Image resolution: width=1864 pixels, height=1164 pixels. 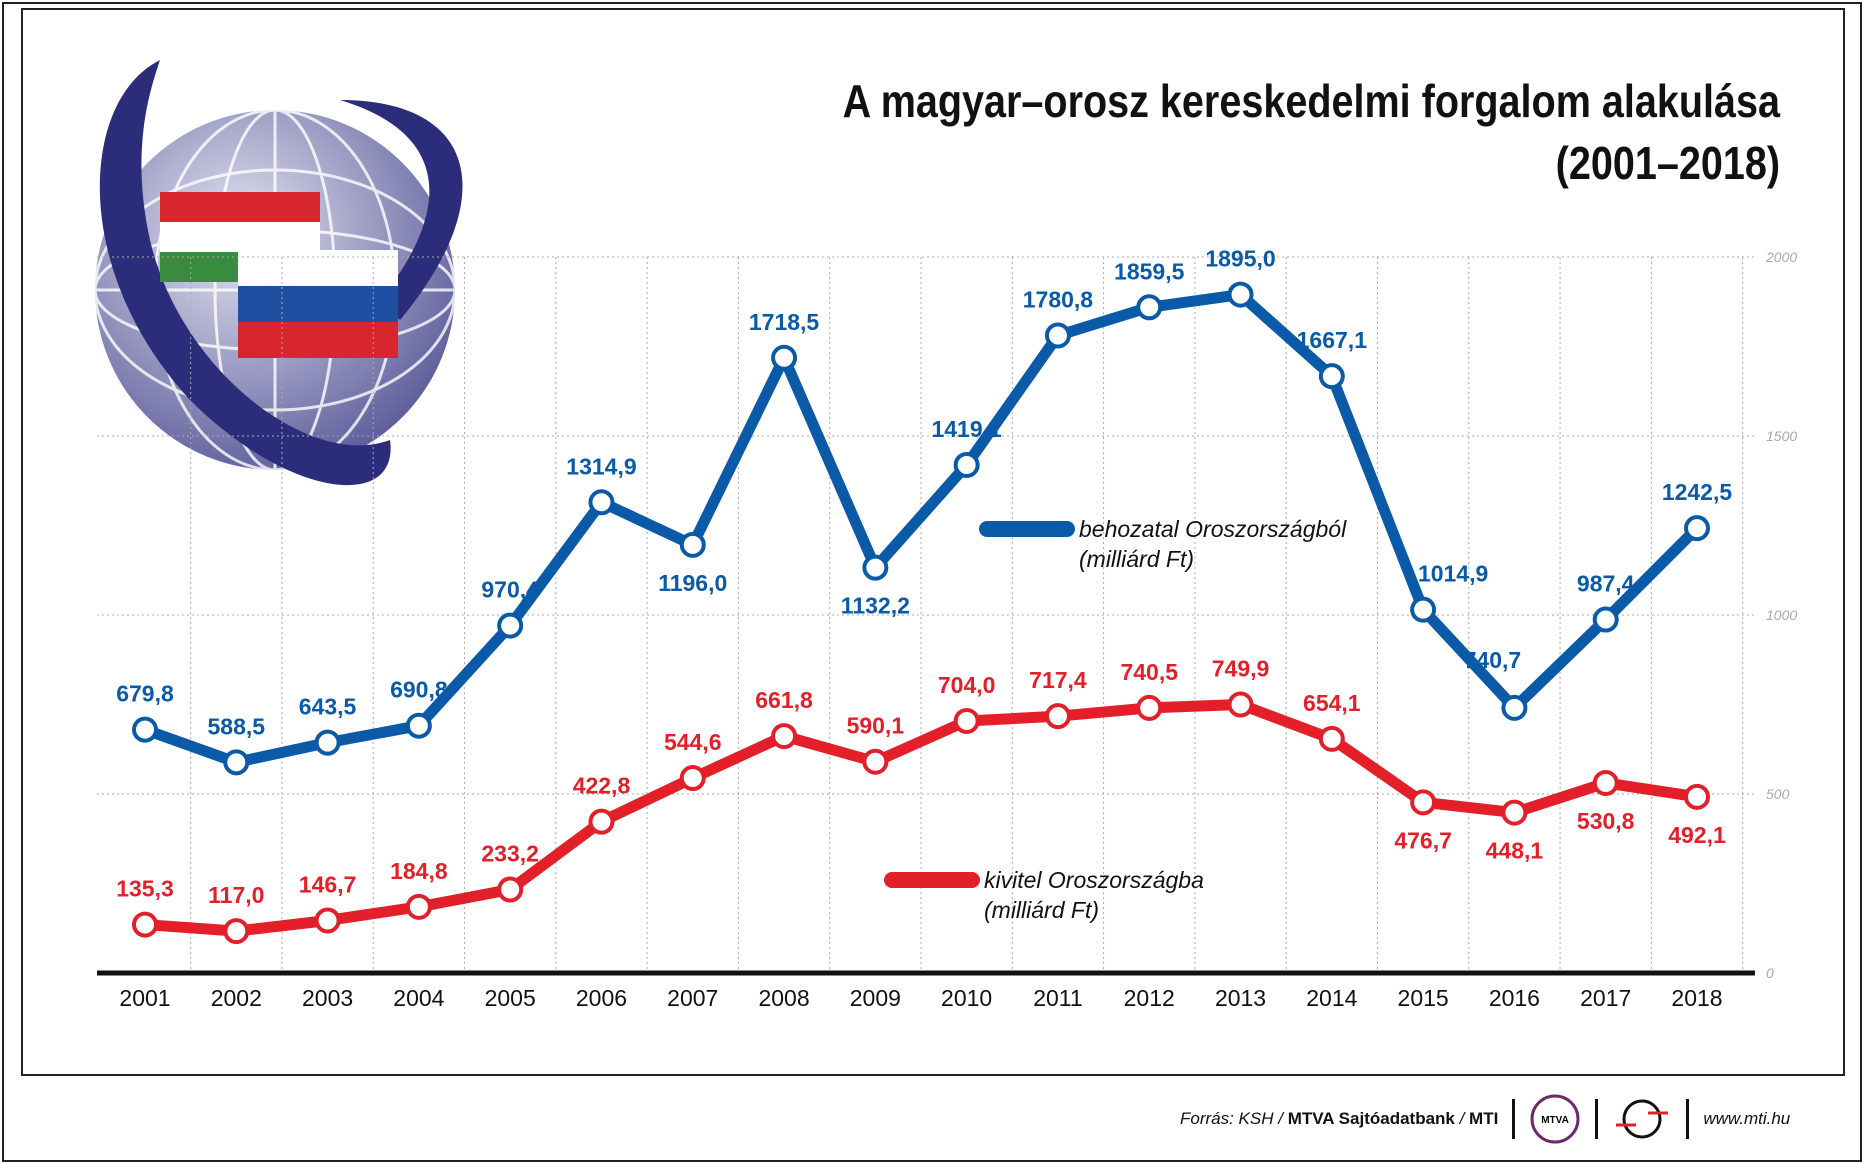 What do you see at coordinates (1770, 973) in the screenshot?
I see `y-tick-label: 0` at bounding box center [1770, 973].